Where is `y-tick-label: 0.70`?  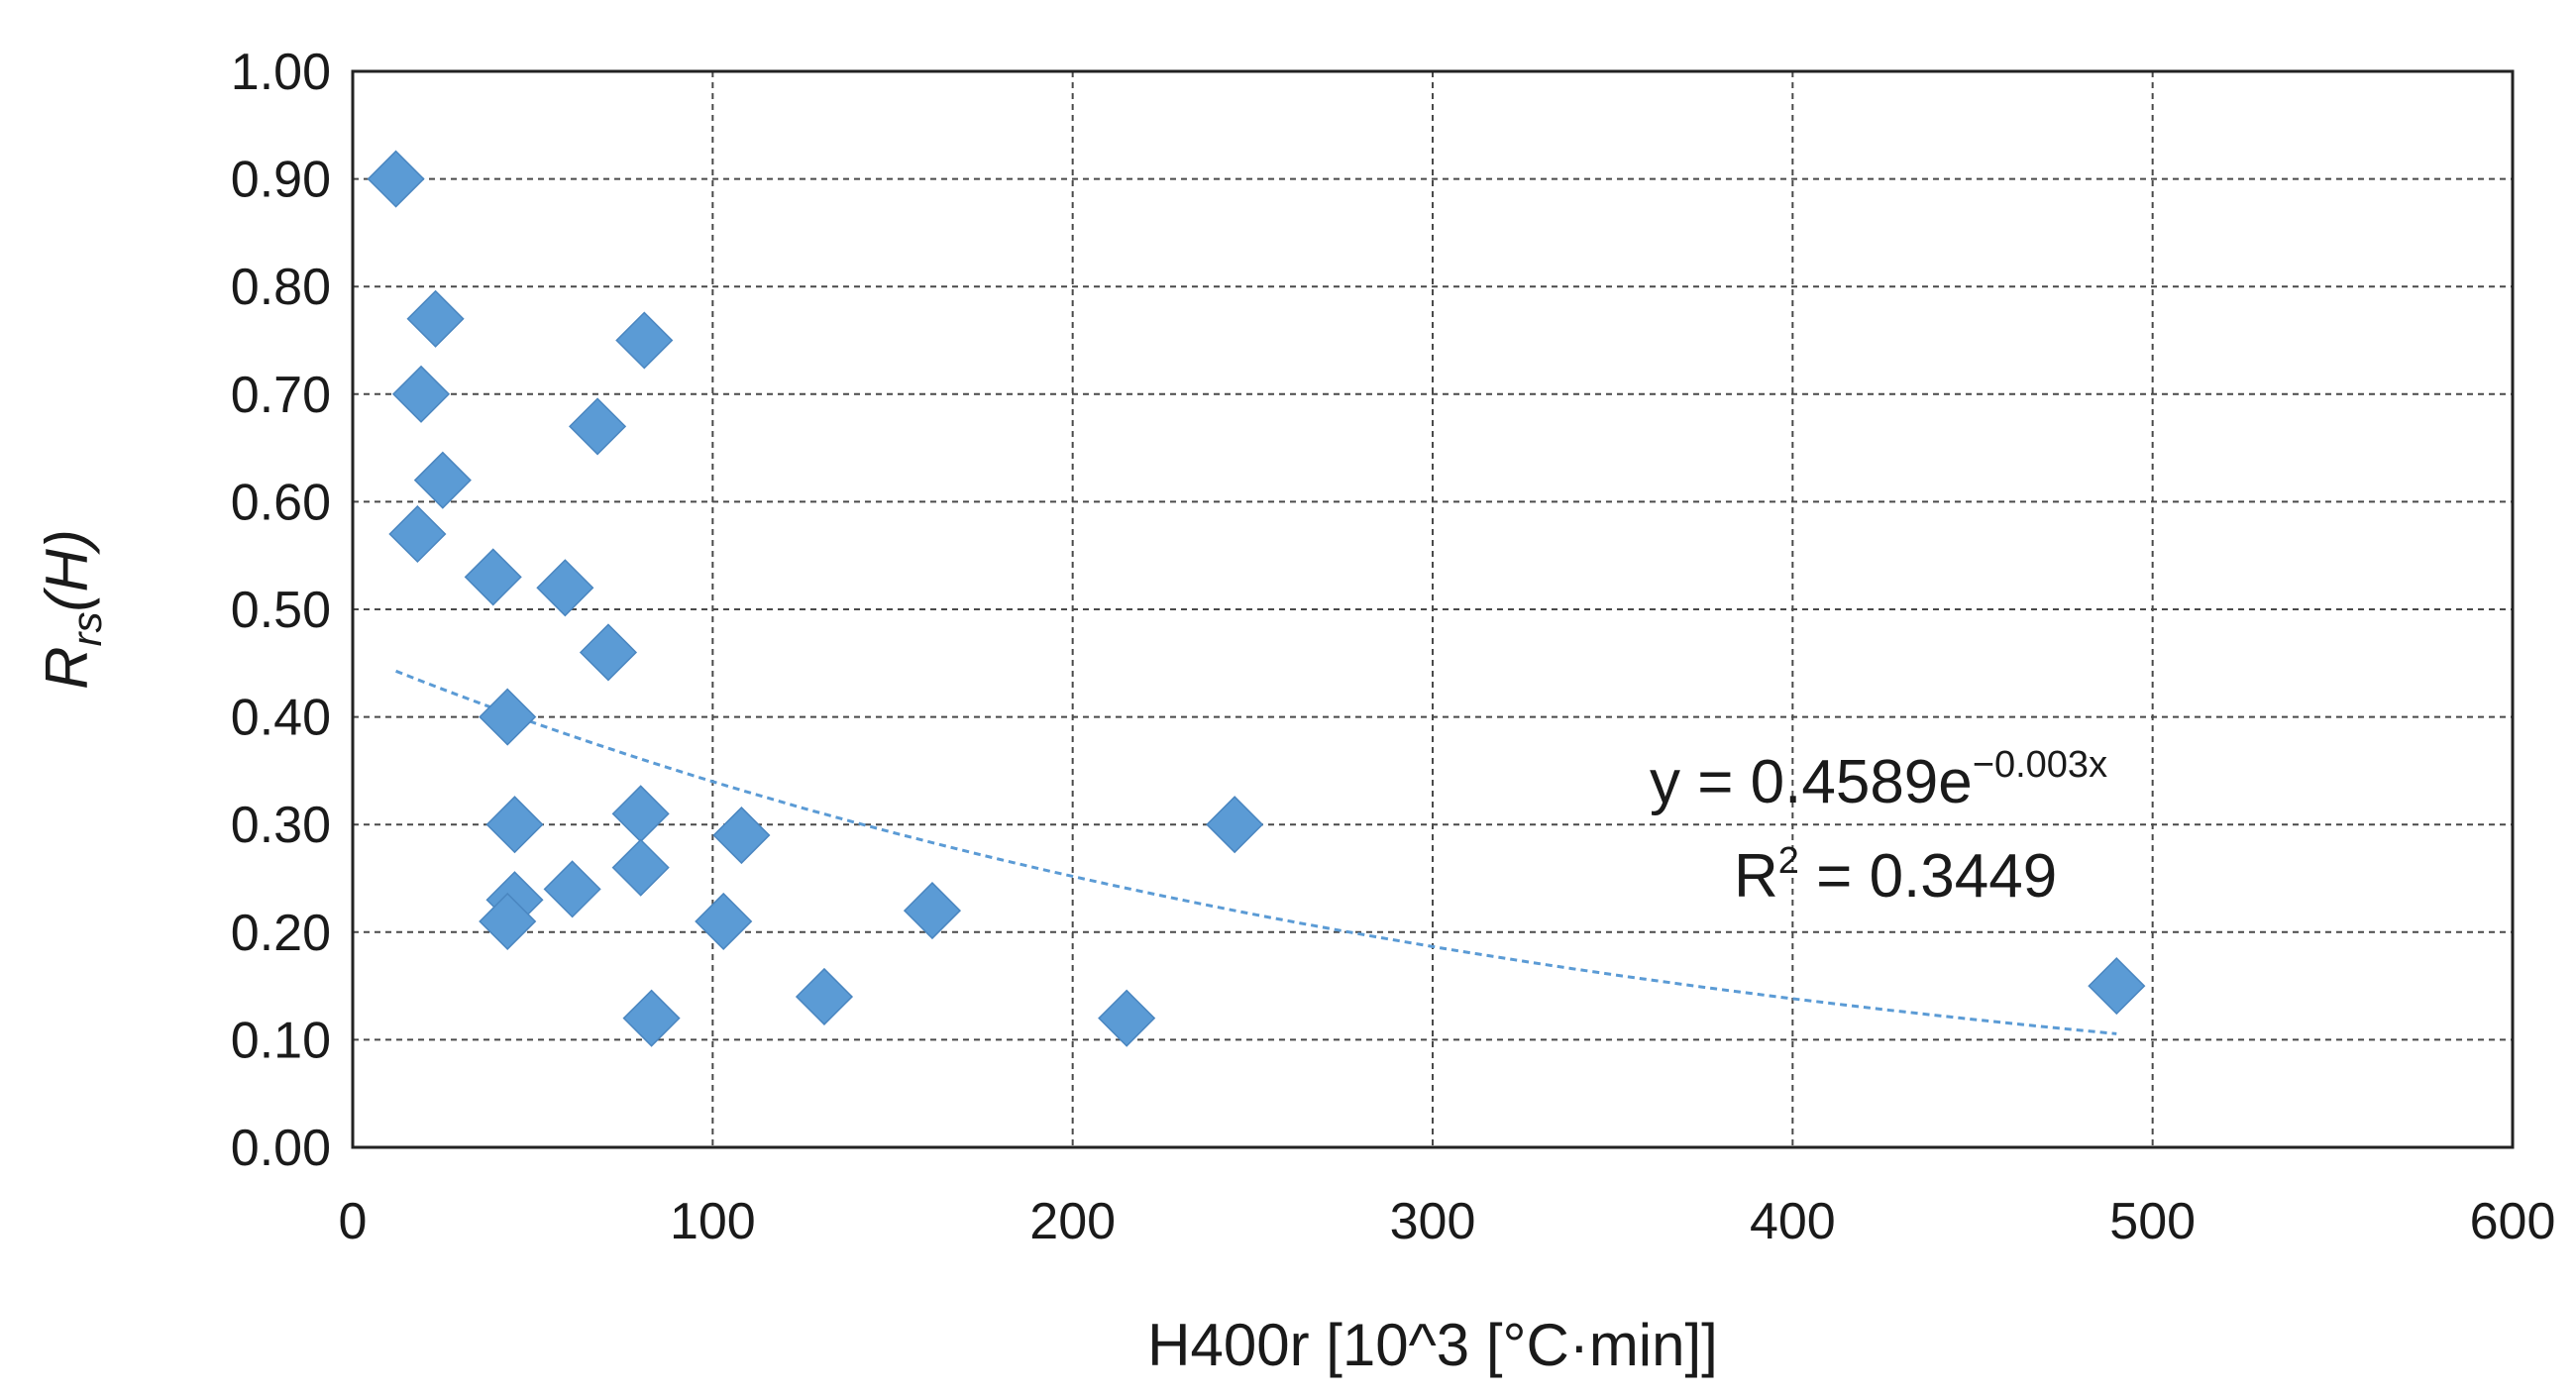
y-tick-label: 0.70 is located at coordinates (281, 395).